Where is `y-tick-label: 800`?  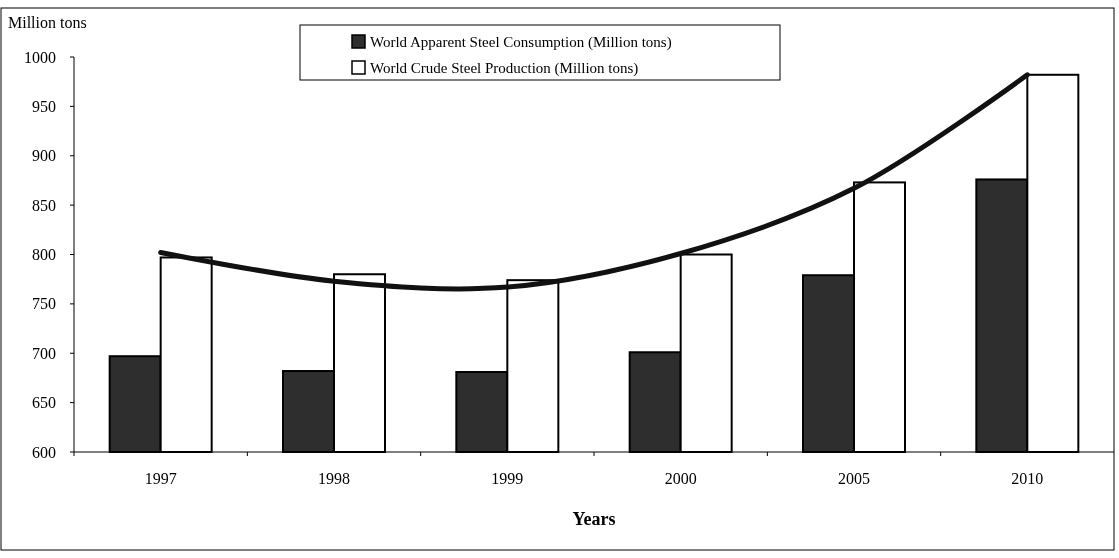 y-tick-label: 800 is located at coordinates (44, 255).